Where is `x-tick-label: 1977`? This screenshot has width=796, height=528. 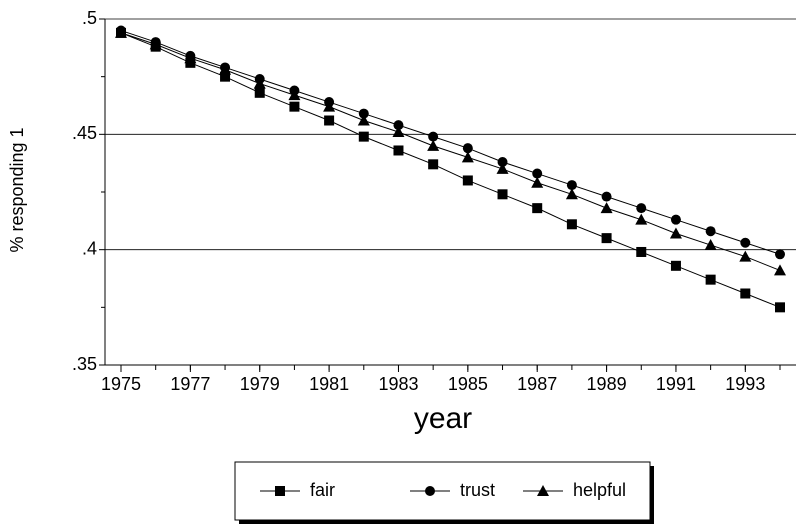
x-tick-label: 1977 is located at coordinates (190, 384).